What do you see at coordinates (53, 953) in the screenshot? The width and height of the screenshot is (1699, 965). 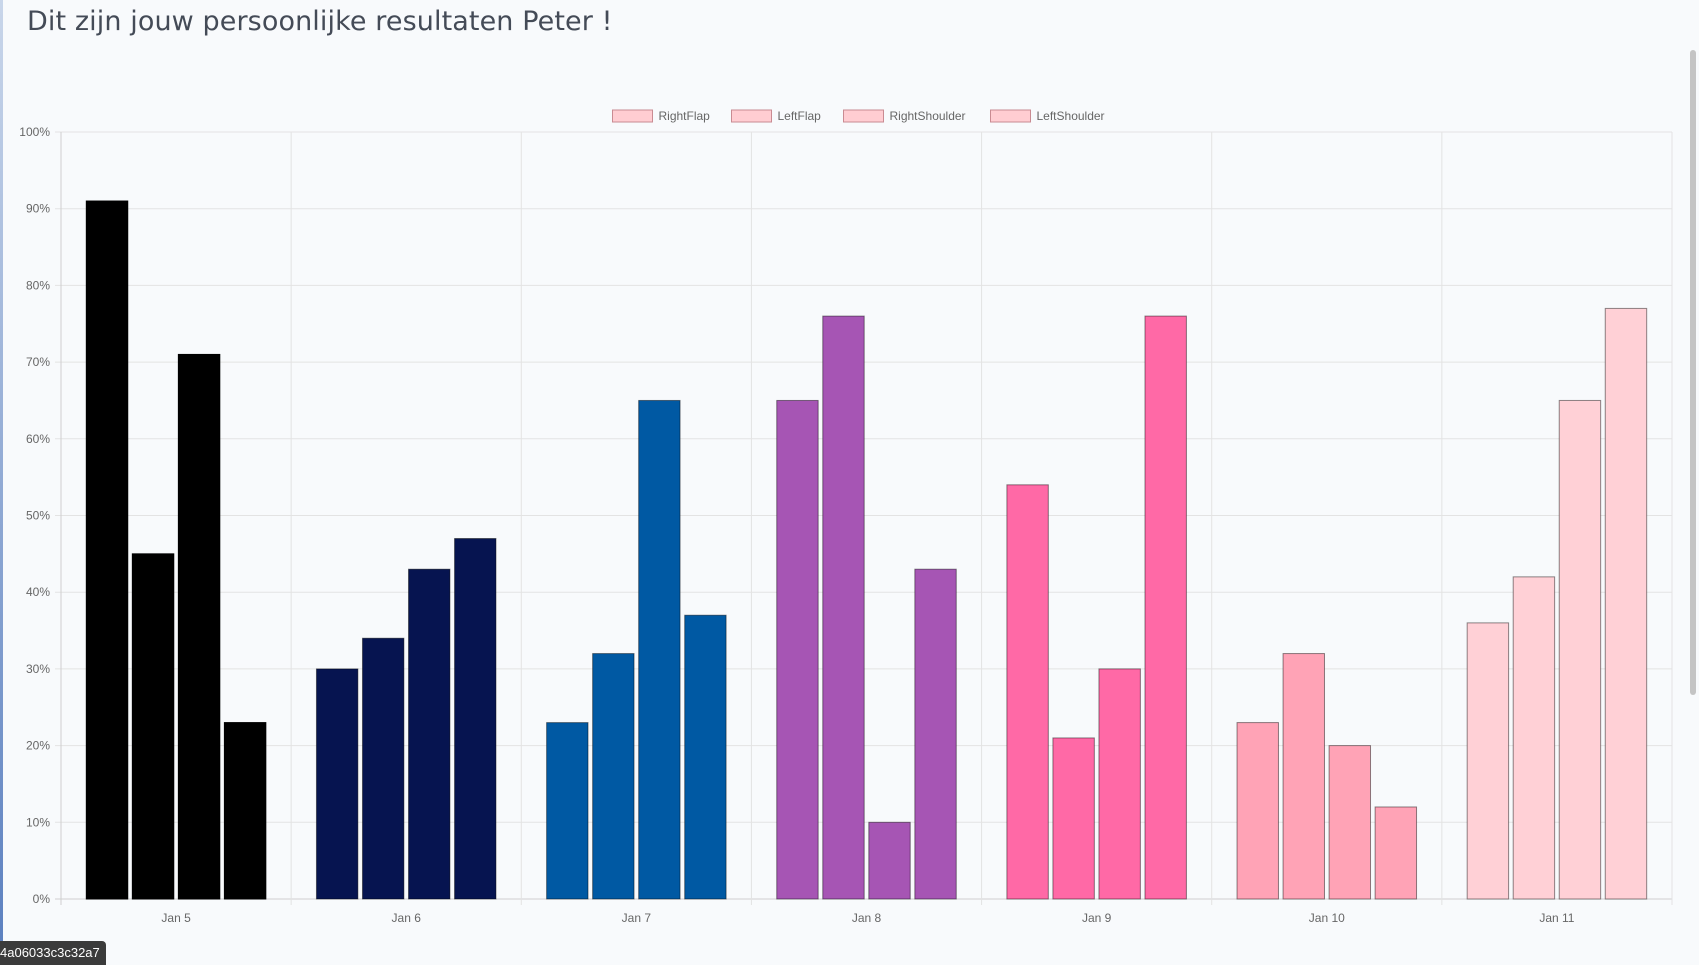 I see `footer-id-tag: 4a06033c3c32a7` at bounding box center [53, 953].